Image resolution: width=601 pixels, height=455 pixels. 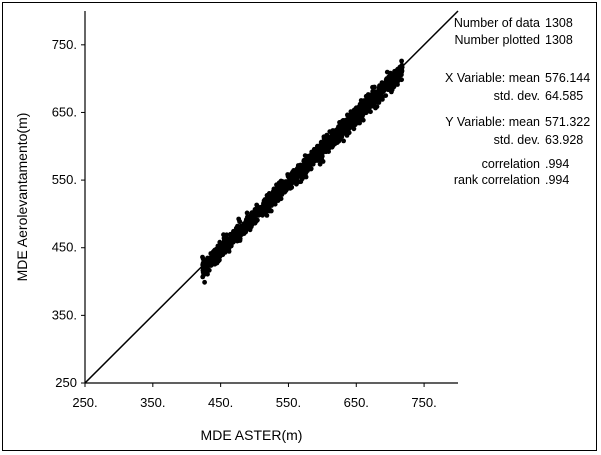 What do you see at coordinates (64, 179) in the screenshot?
I see `y-tick-label: 550.` at bounding box center [64, 179].